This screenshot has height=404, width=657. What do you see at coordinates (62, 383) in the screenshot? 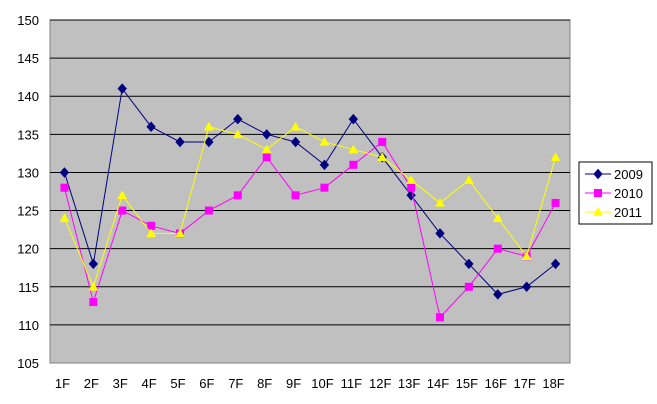
I see `x-tick-label: 1F` at bounding box center [62, 383].